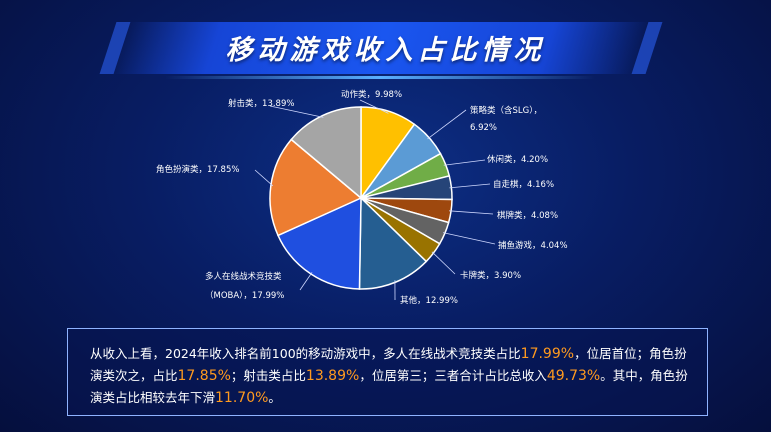 The width and height of the screenshot is (771, 432). What do you see at coordinates (306, 281) in the screenshot?
I see `leader-line-moba` at bounding box center [306, 281].